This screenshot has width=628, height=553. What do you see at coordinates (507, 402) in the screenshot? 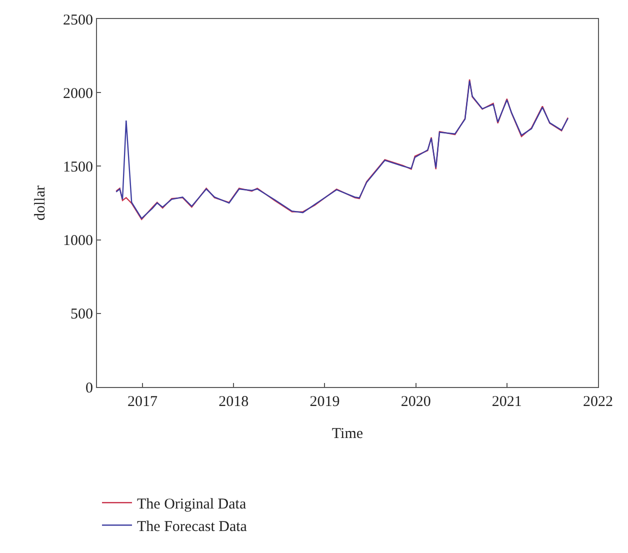
I see `x-tick-label: 2021` at bounding box center [507, 402].